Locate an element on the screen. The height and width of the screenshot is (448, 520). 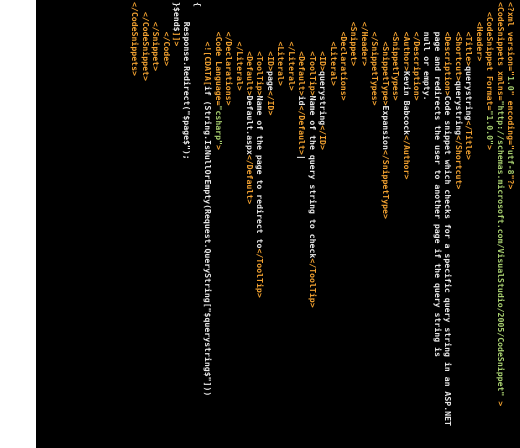
code-line: <Shortcut>querystring</Shortcut> is located at coordinates (458, 225).